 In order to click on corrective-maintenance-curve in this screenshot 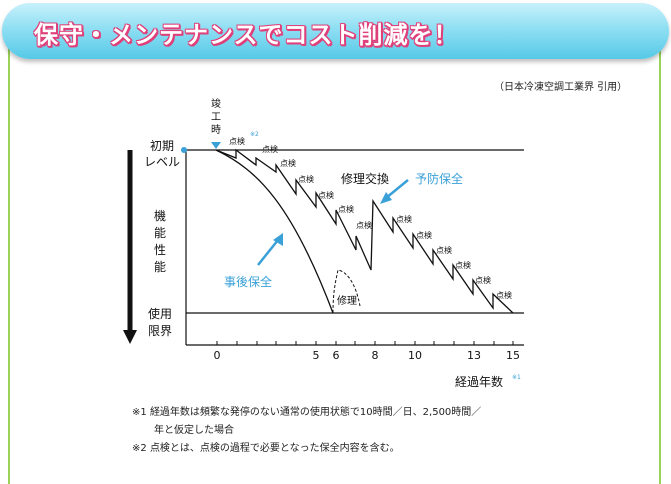, I will do `click(274, 231)`.